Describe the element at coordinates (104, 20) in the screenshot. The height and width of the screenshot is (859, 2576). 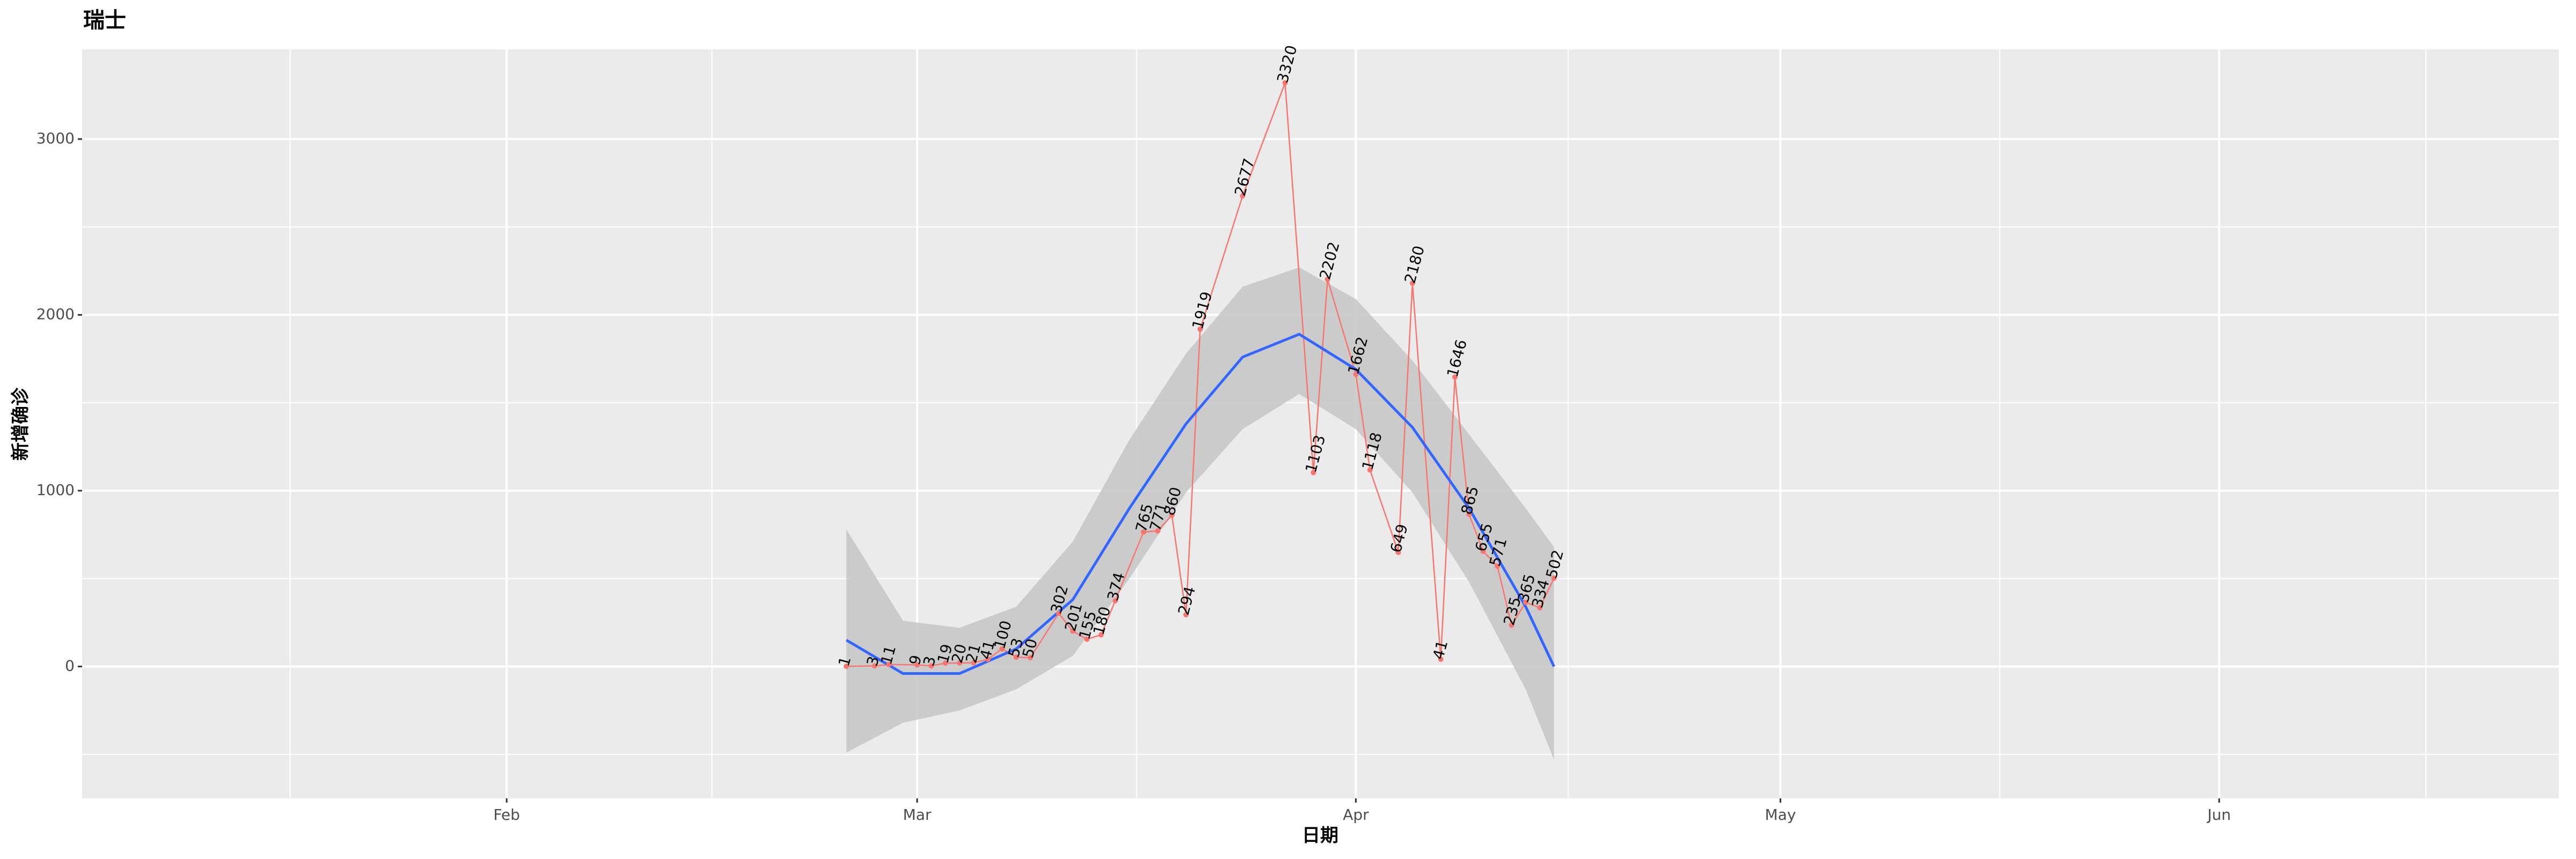
I see `chart-title: 瑞士` at that location.